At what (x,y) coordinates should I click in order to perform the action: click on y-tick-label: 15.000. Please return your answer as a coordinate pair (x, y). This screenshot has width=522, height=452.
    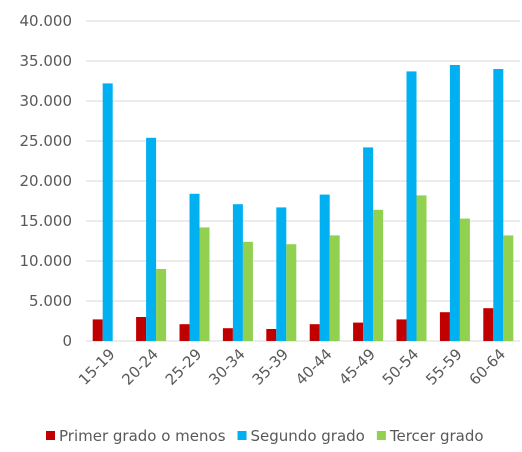
    Looking at the image, I should click on (46, 221).